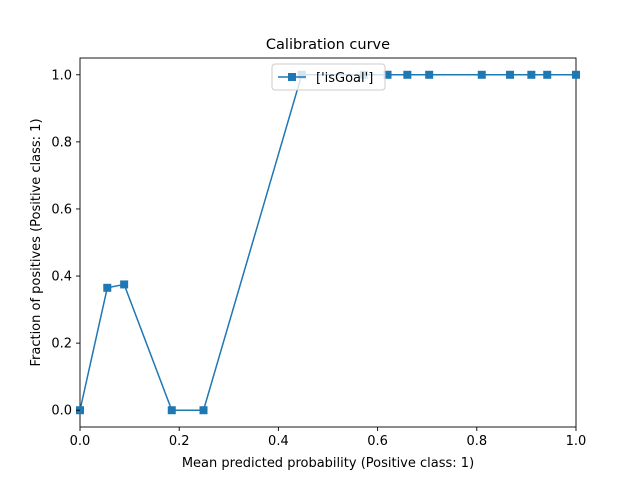 This screenshot has width=640, height=480. I want to click on x-tick-label: 0.8, so click(476, 441).